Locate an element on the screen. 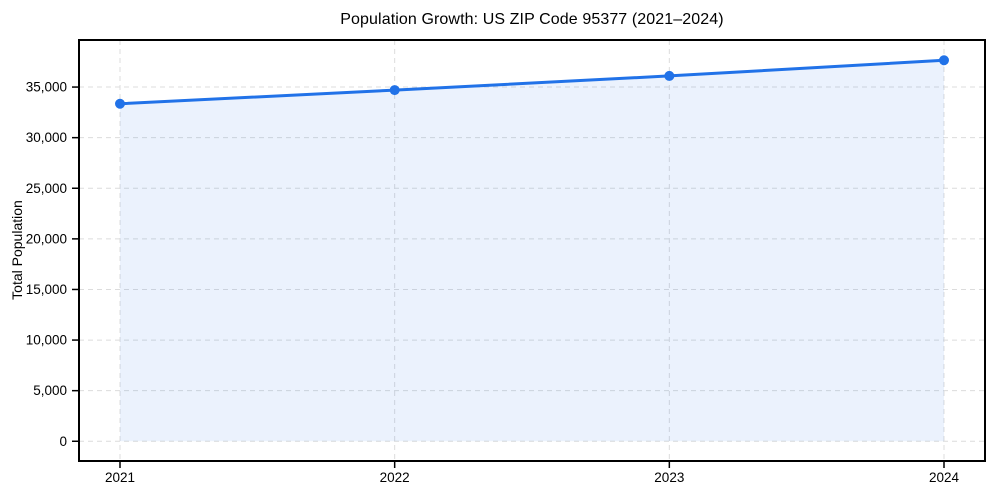 Image resolution: width=1000 pixels, height=500 pixels. y-tick-label: 30,000 is located at coordinates (46, 137).